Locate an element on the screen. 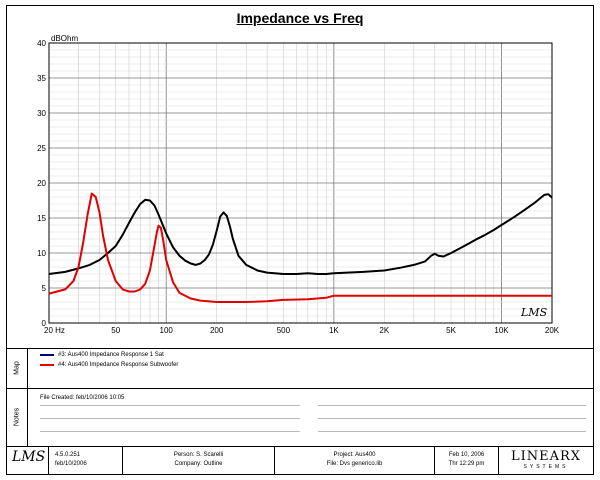 This screenshot has width=600, height=480. legend-entry-1: #3: Aus400 Impedance Response 1 Sat is located at coordinates (102, 355).